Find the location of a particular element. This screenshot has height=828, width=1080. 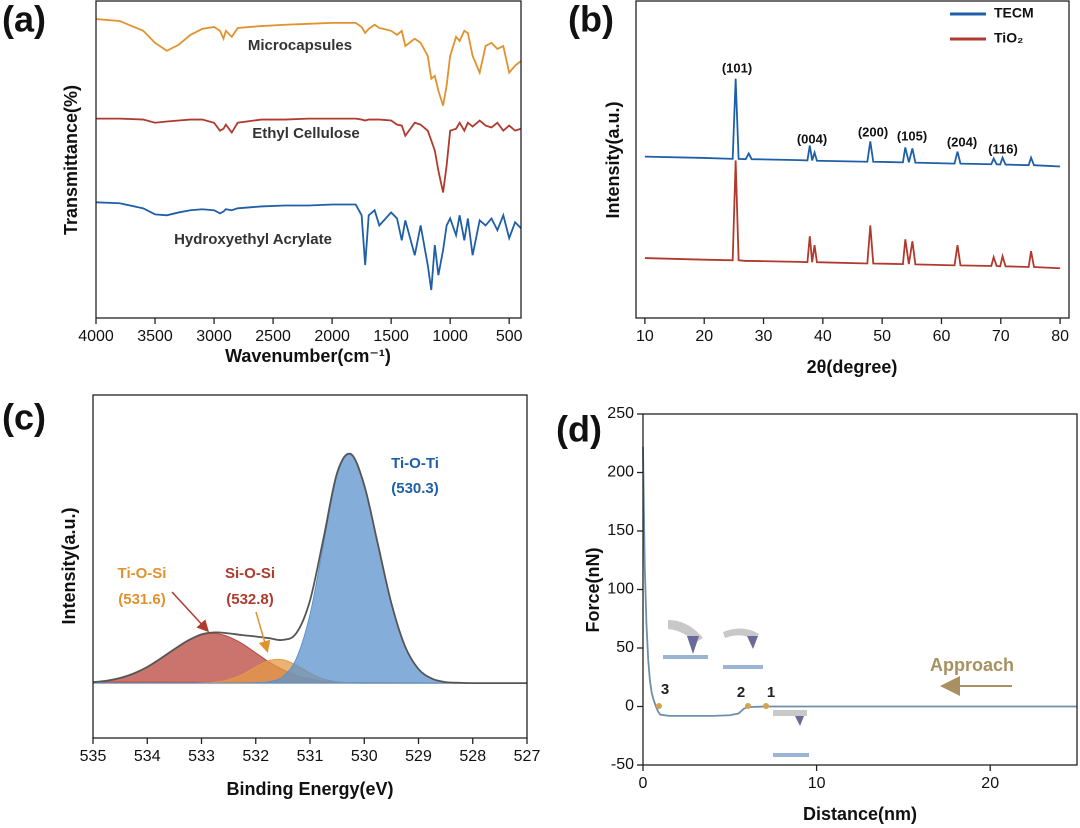

x-tick-label: 530 is located at coordinates (364, 756).